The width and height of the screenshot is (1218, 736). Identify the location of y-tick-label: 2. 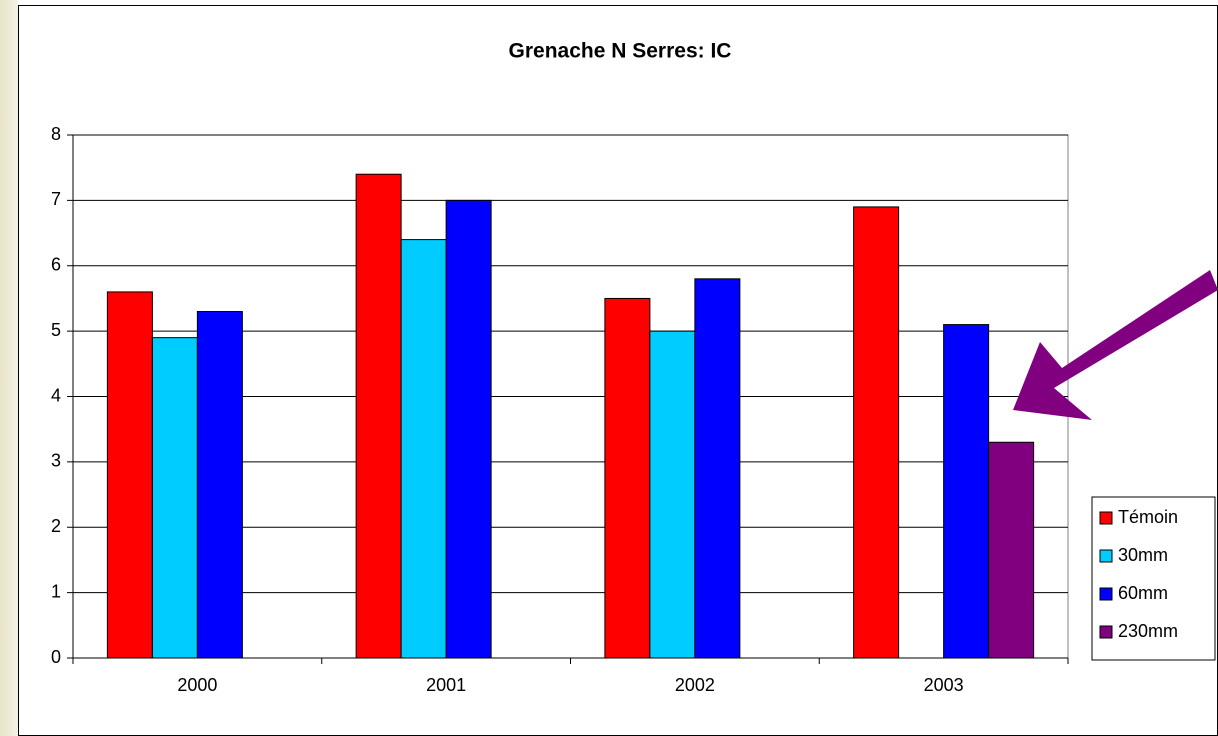
(56, 526).